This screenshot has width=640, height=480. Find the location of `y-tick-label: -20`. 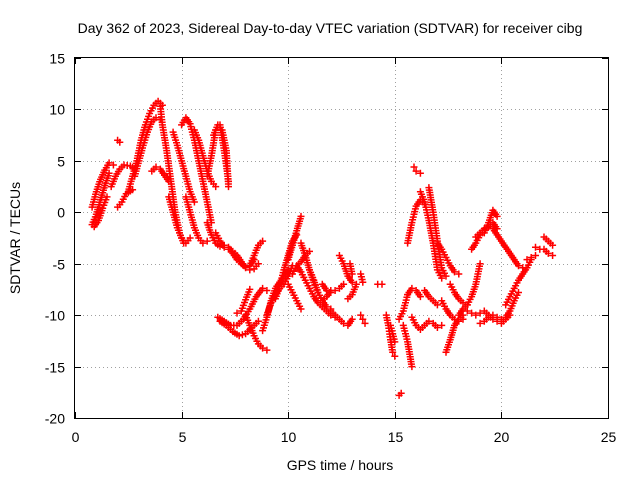

y-tick-label: -20 is located at coordinates (55, 419).